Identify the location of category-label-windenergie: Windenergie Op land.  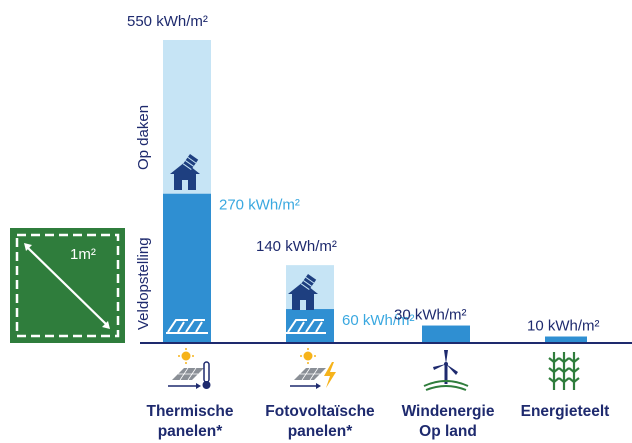
(448, 421).